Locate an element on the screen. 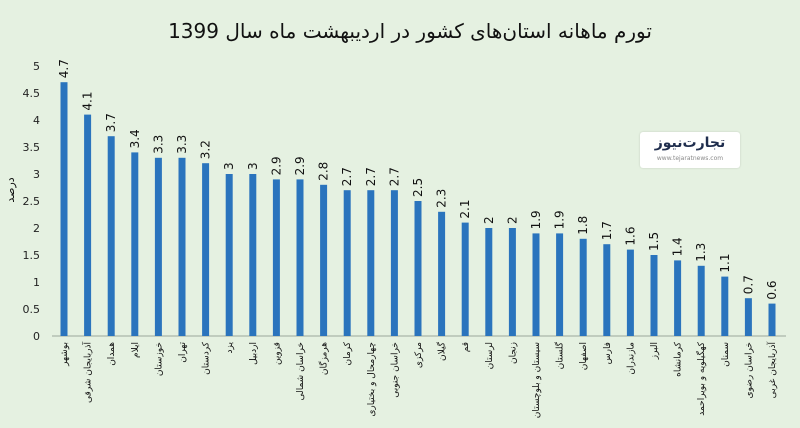  category-label: کرمان is located at coordinates (348, 353).